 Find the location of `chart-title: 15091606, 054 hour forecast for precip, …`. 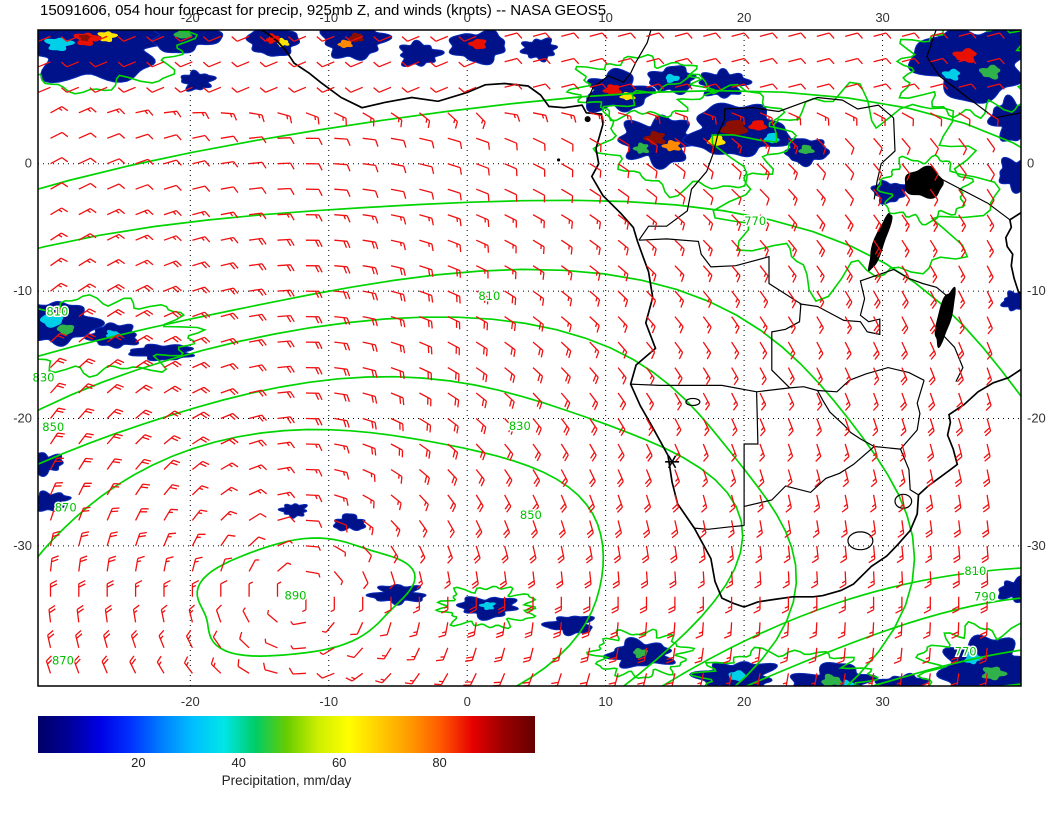

chart-title: 15091606, 054 hour forecast for precip, … is located at coordinates (323, 10).